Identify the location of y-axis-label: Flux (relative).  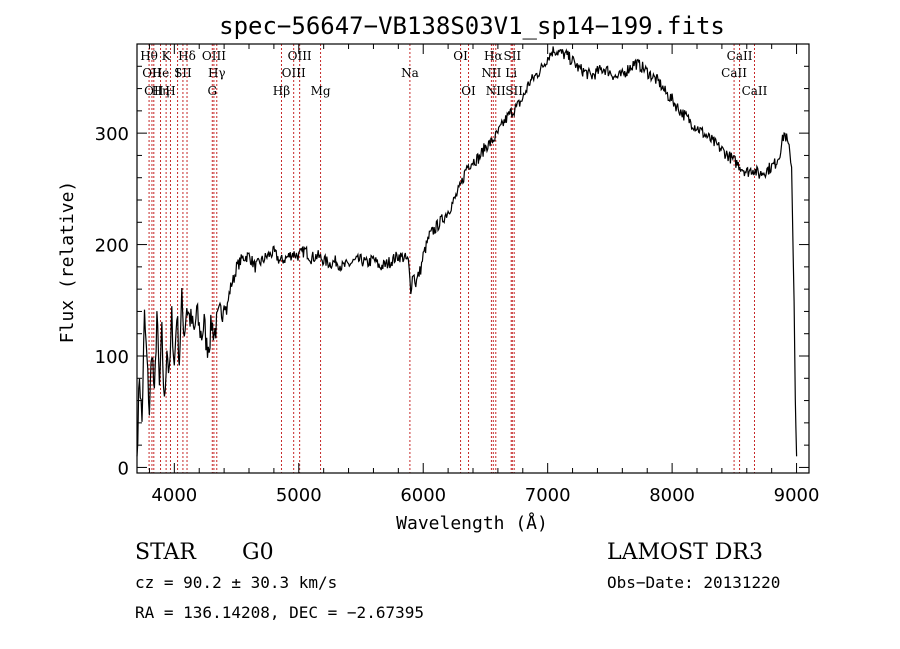
(67, 262).